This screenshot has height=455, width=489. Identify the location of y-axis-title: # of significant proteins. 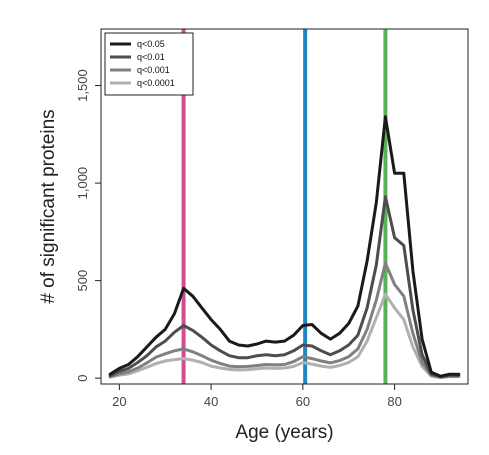
(48, 206).